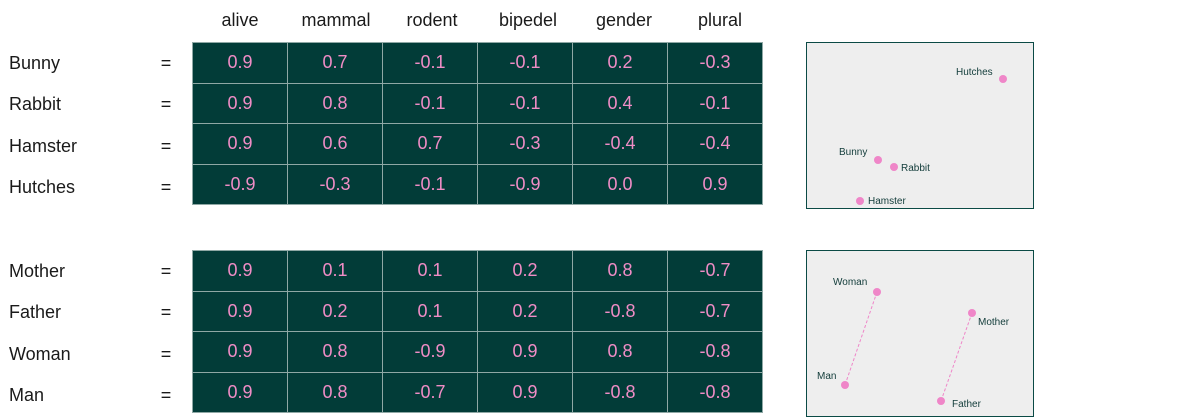  I want to click on feature-header-mammal: mammal, so click(336, 20).